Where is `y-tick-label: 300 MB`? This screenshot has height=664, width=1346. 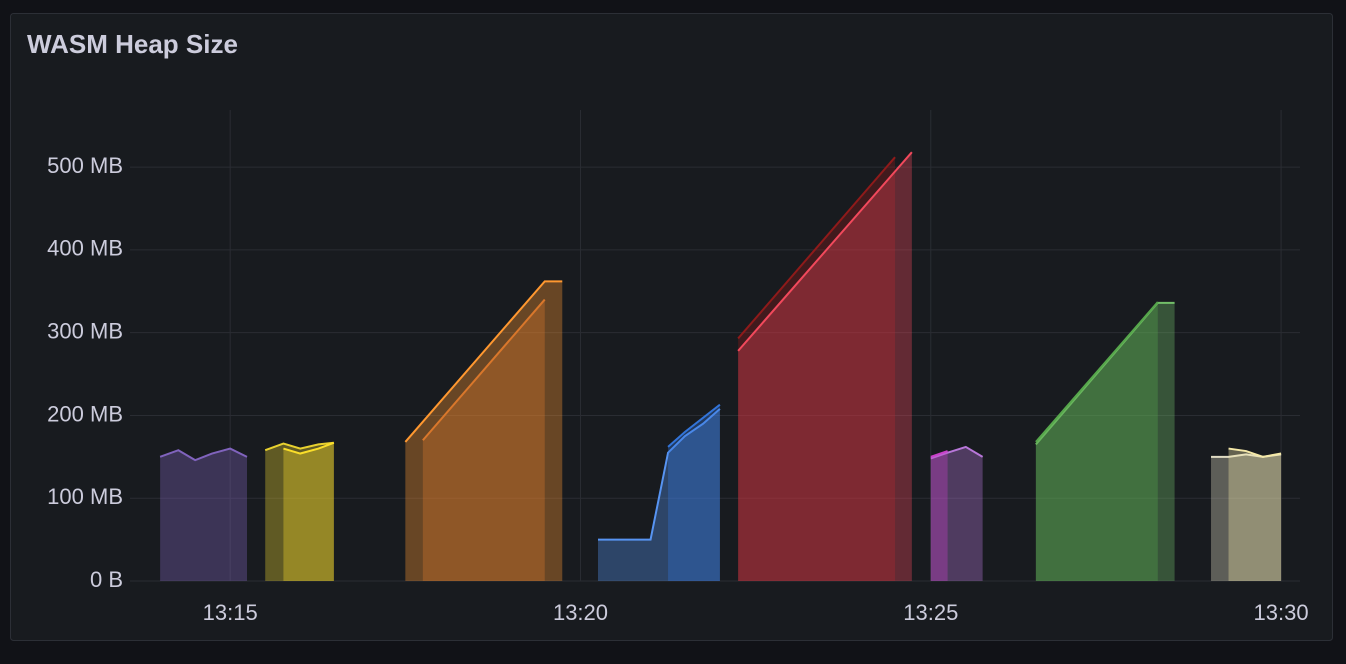 y-tick-label: 300 MB is located at coordinates (85, 330).